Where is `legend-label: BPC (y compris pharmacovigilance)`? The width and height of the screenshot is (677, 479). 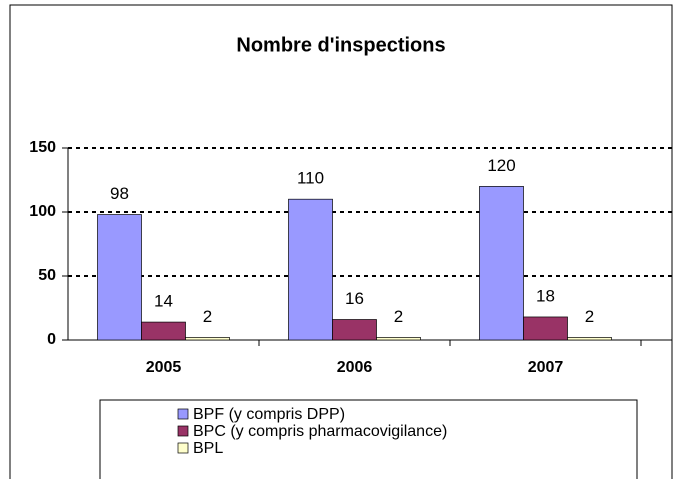
legend-label: BPC (y compris pharmacovigilance) is located at coordinates (320, 431).